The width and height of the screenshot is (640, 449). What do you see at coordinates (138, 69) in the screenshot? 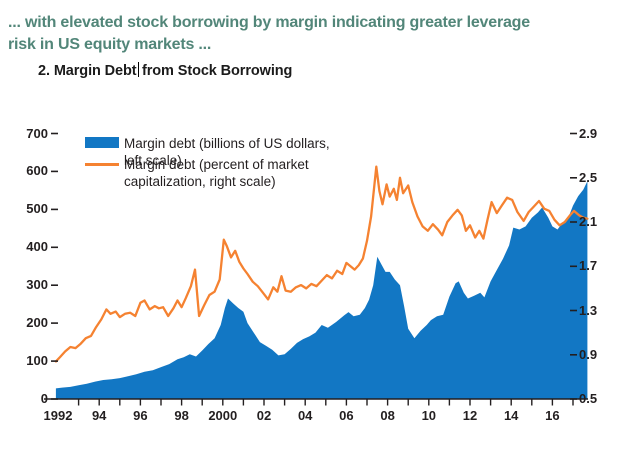
I see `text-caret` at bounding box center [138, 69].